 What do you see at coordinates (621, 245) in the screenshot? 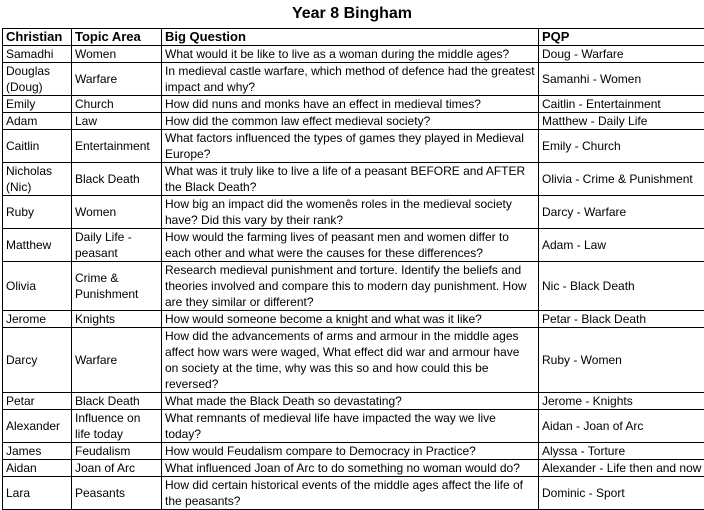
I see `pqp-cell: Adam - Law` at bounding box center [621, 245].